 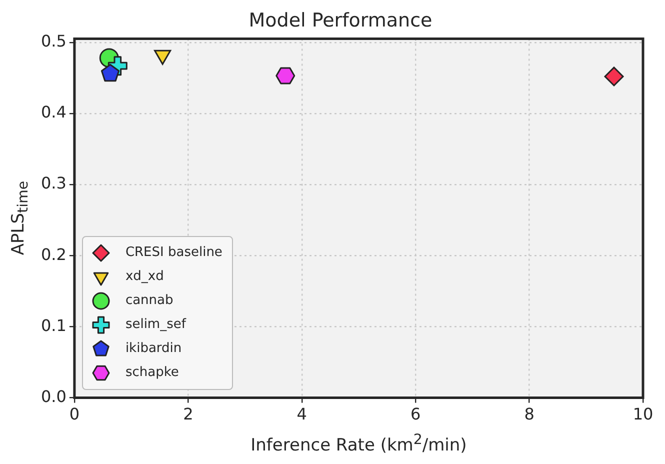 What do you see at coordinates (149, 300) in the screenshot?
I see `legend-label: cannab` at bounding box center [149, 300].